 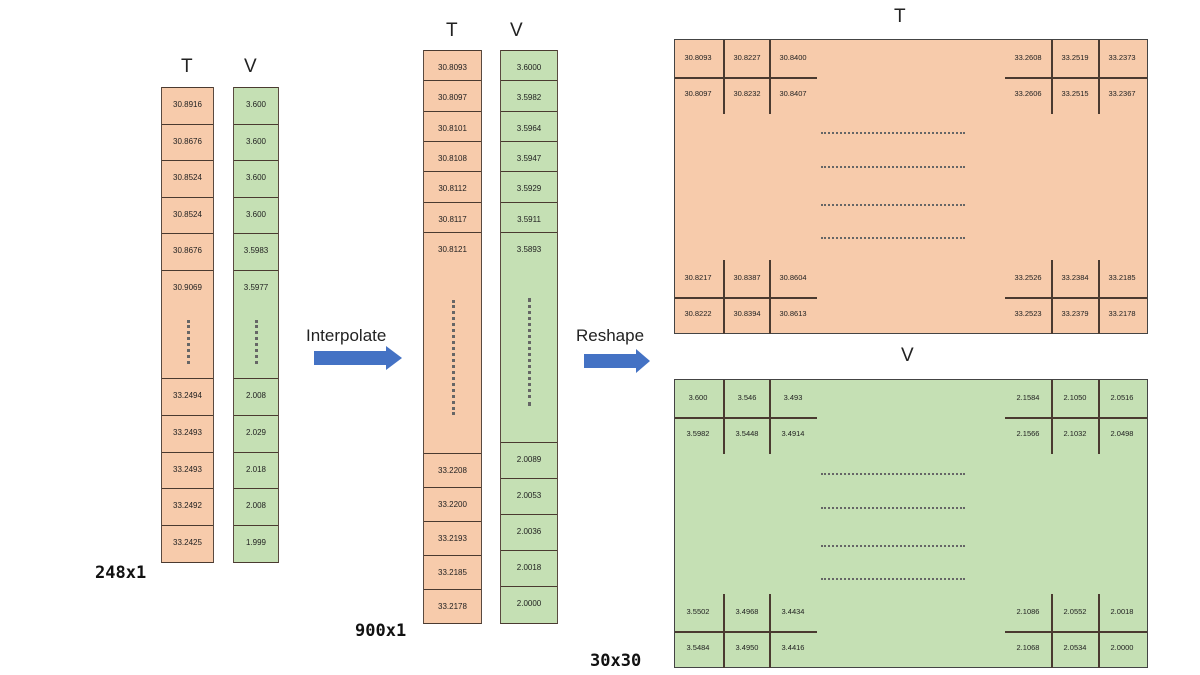 I want to click on raw-v-header: V, so click(x=250, y=66).